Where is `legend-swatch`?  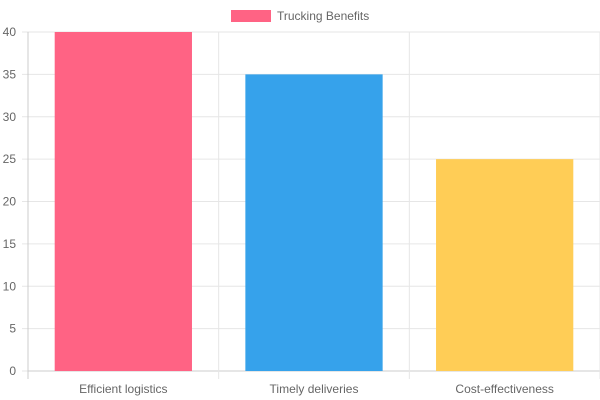 legend-swatch is located at coordinates (251, 16).